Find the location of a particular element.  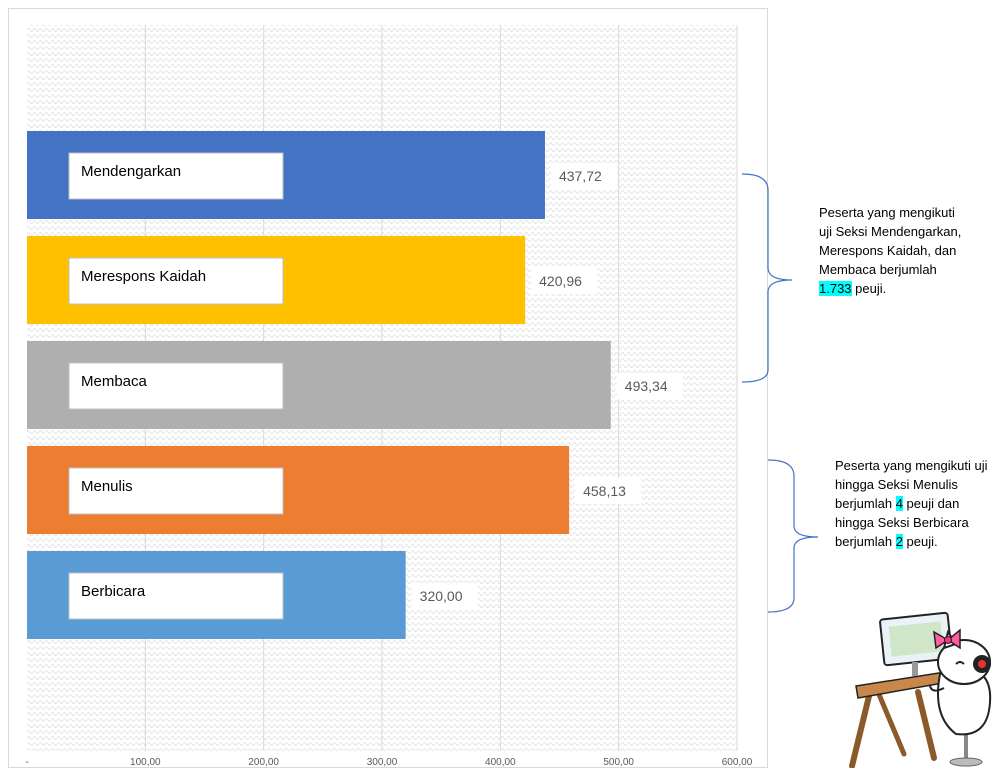

category-label: Menulis is located at coordinates (107, 486).